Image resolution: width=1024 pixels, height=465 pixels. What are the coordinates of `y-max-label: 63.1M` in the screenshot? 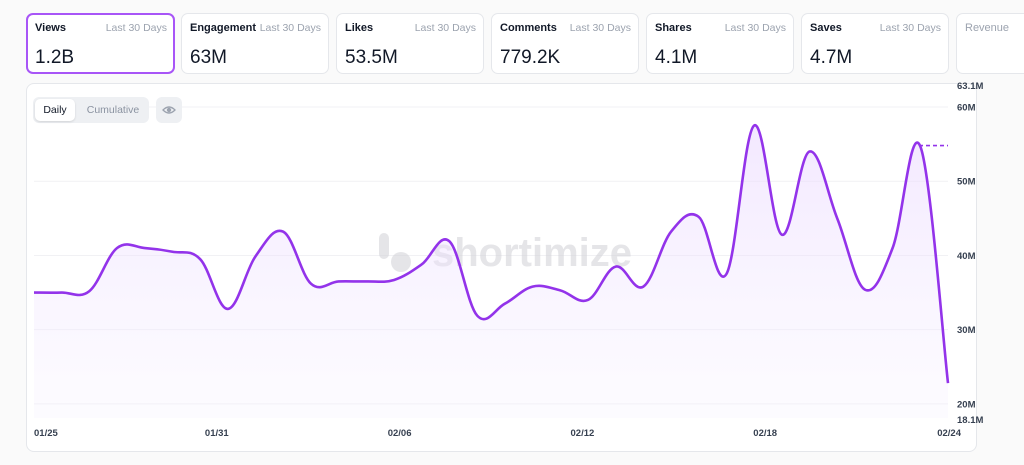 It's located at (970, 86).